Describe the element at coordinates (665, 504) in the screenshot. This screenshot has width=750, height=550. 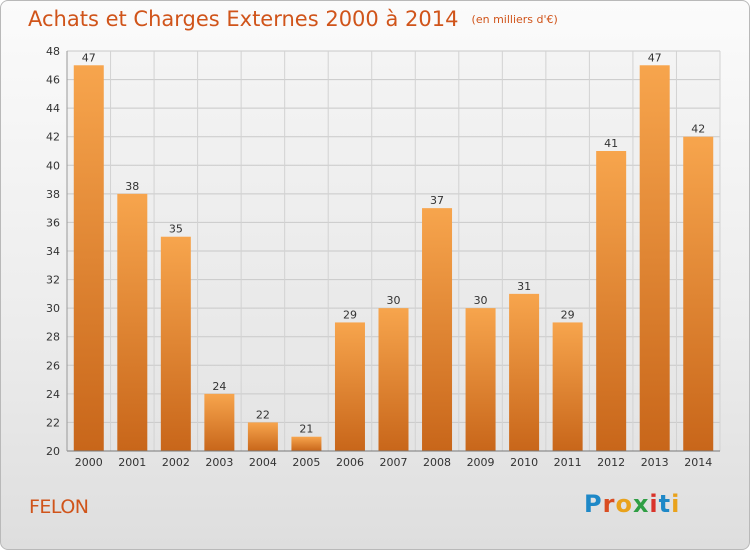
I see `logo-letter: t` at that location.